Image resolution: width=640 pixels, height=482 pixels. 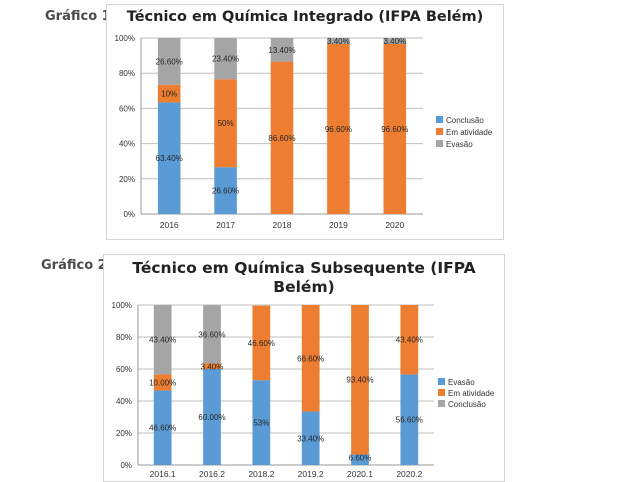 I want to click on data-label: 50%, so click(x=226, y=123).